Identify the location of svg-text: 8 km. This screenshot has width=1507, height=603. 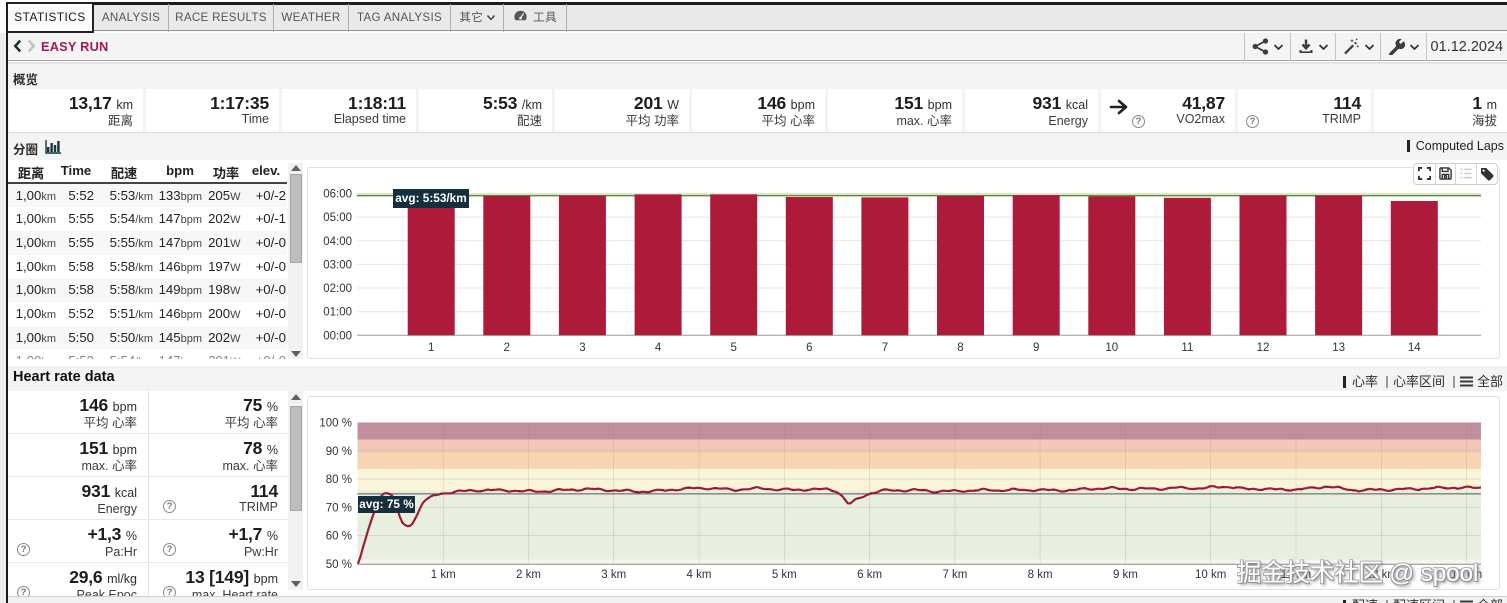
(1040, 575).